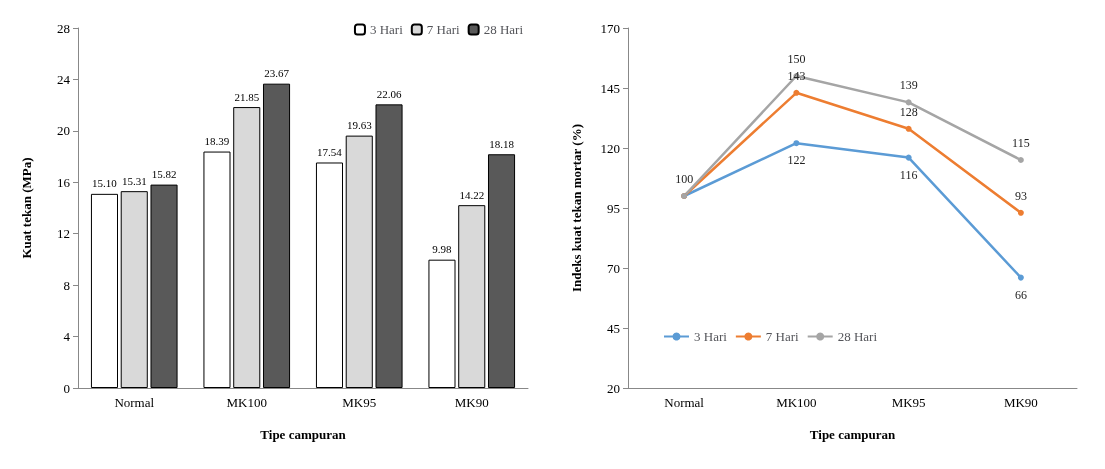 The height and width of the screenshot is (469, 1105). I want to click on y-tick-label: 8, so click(66, 285).